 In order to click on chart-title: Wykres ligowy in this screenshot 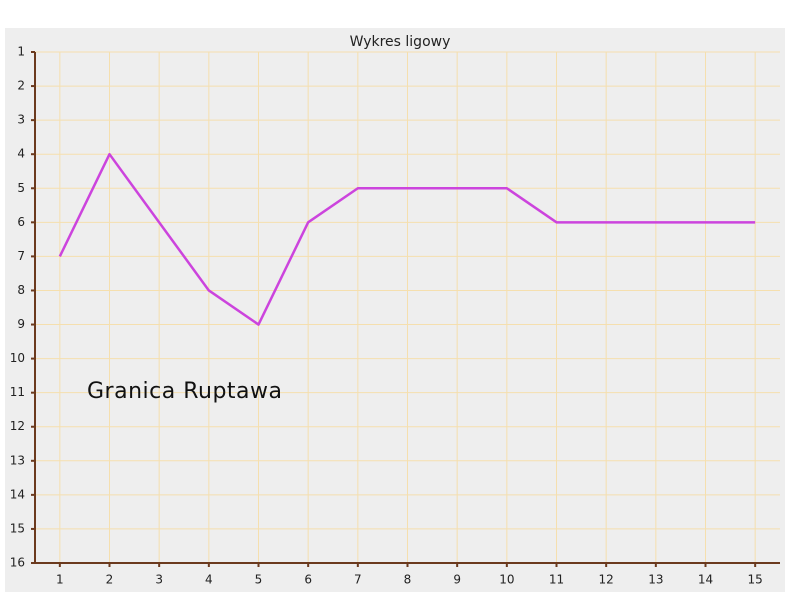, I will do `click(400, 42)`.